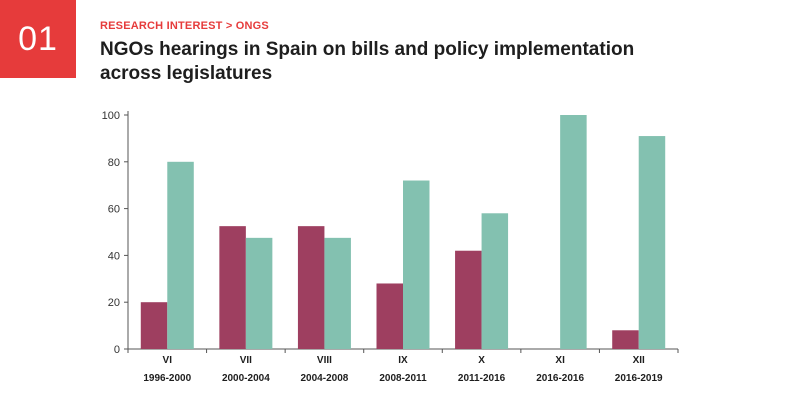  Describe the element at coordinates (114, 256) in the screenshot. I see `y-tick-label: 40` at that location.